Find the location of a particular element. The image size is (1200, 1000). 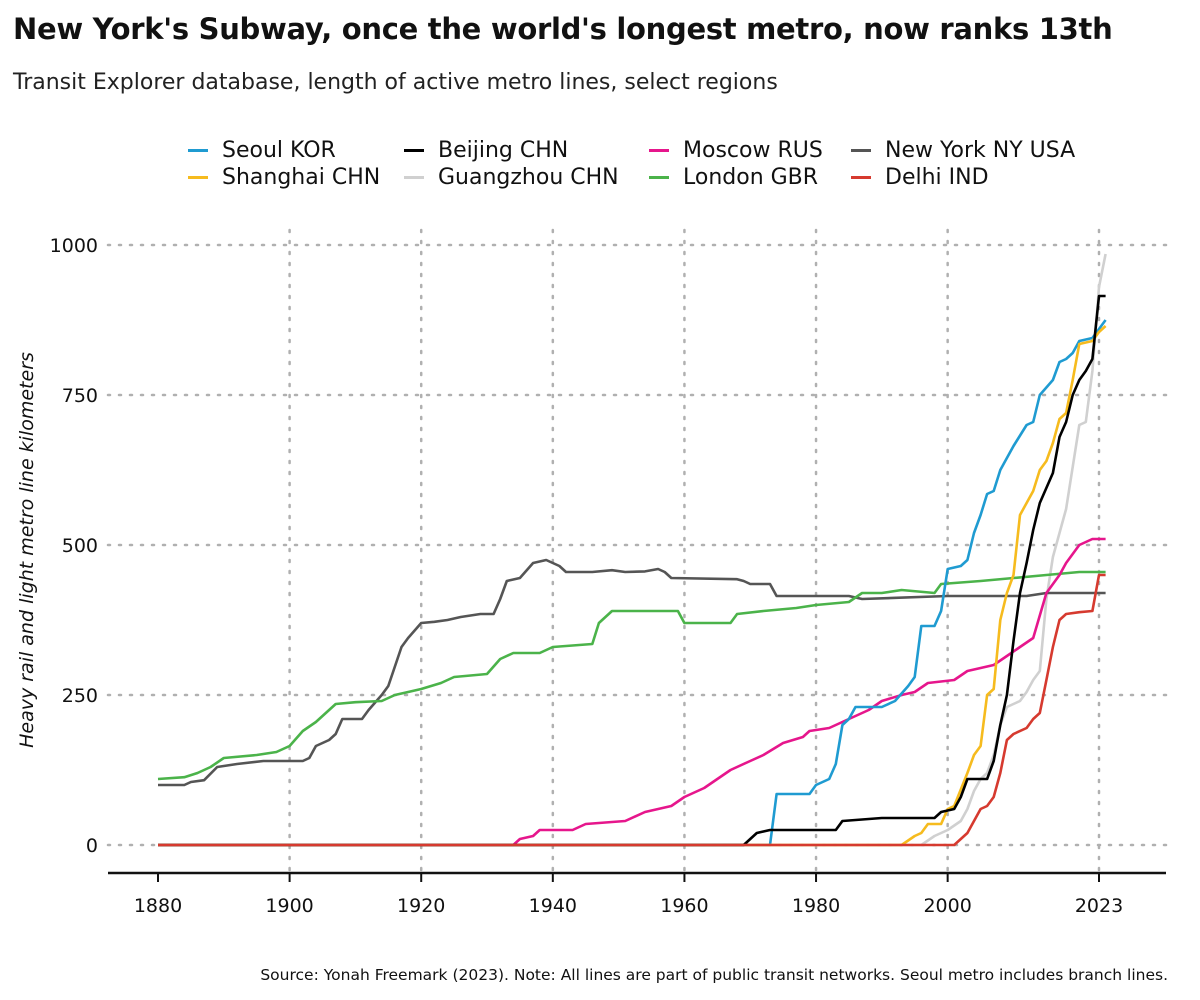

legend-label: Guangzhou CHN is located at coordinates (528, 177).